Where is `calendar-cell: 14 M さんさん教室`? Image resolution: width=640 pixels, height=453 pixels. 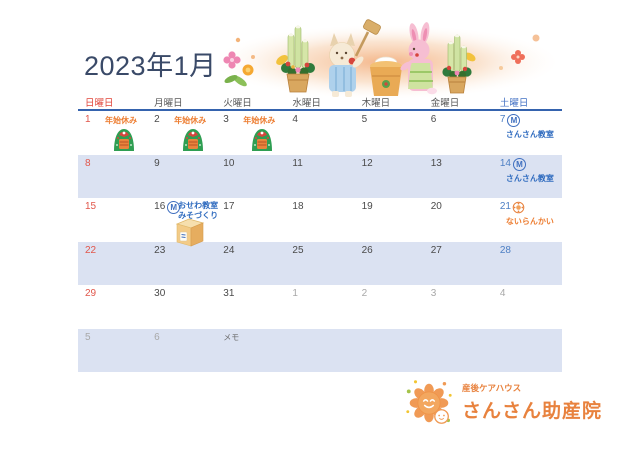 calendar-cell: 14 M さんさん教室 is located at coordinates (527, 177).